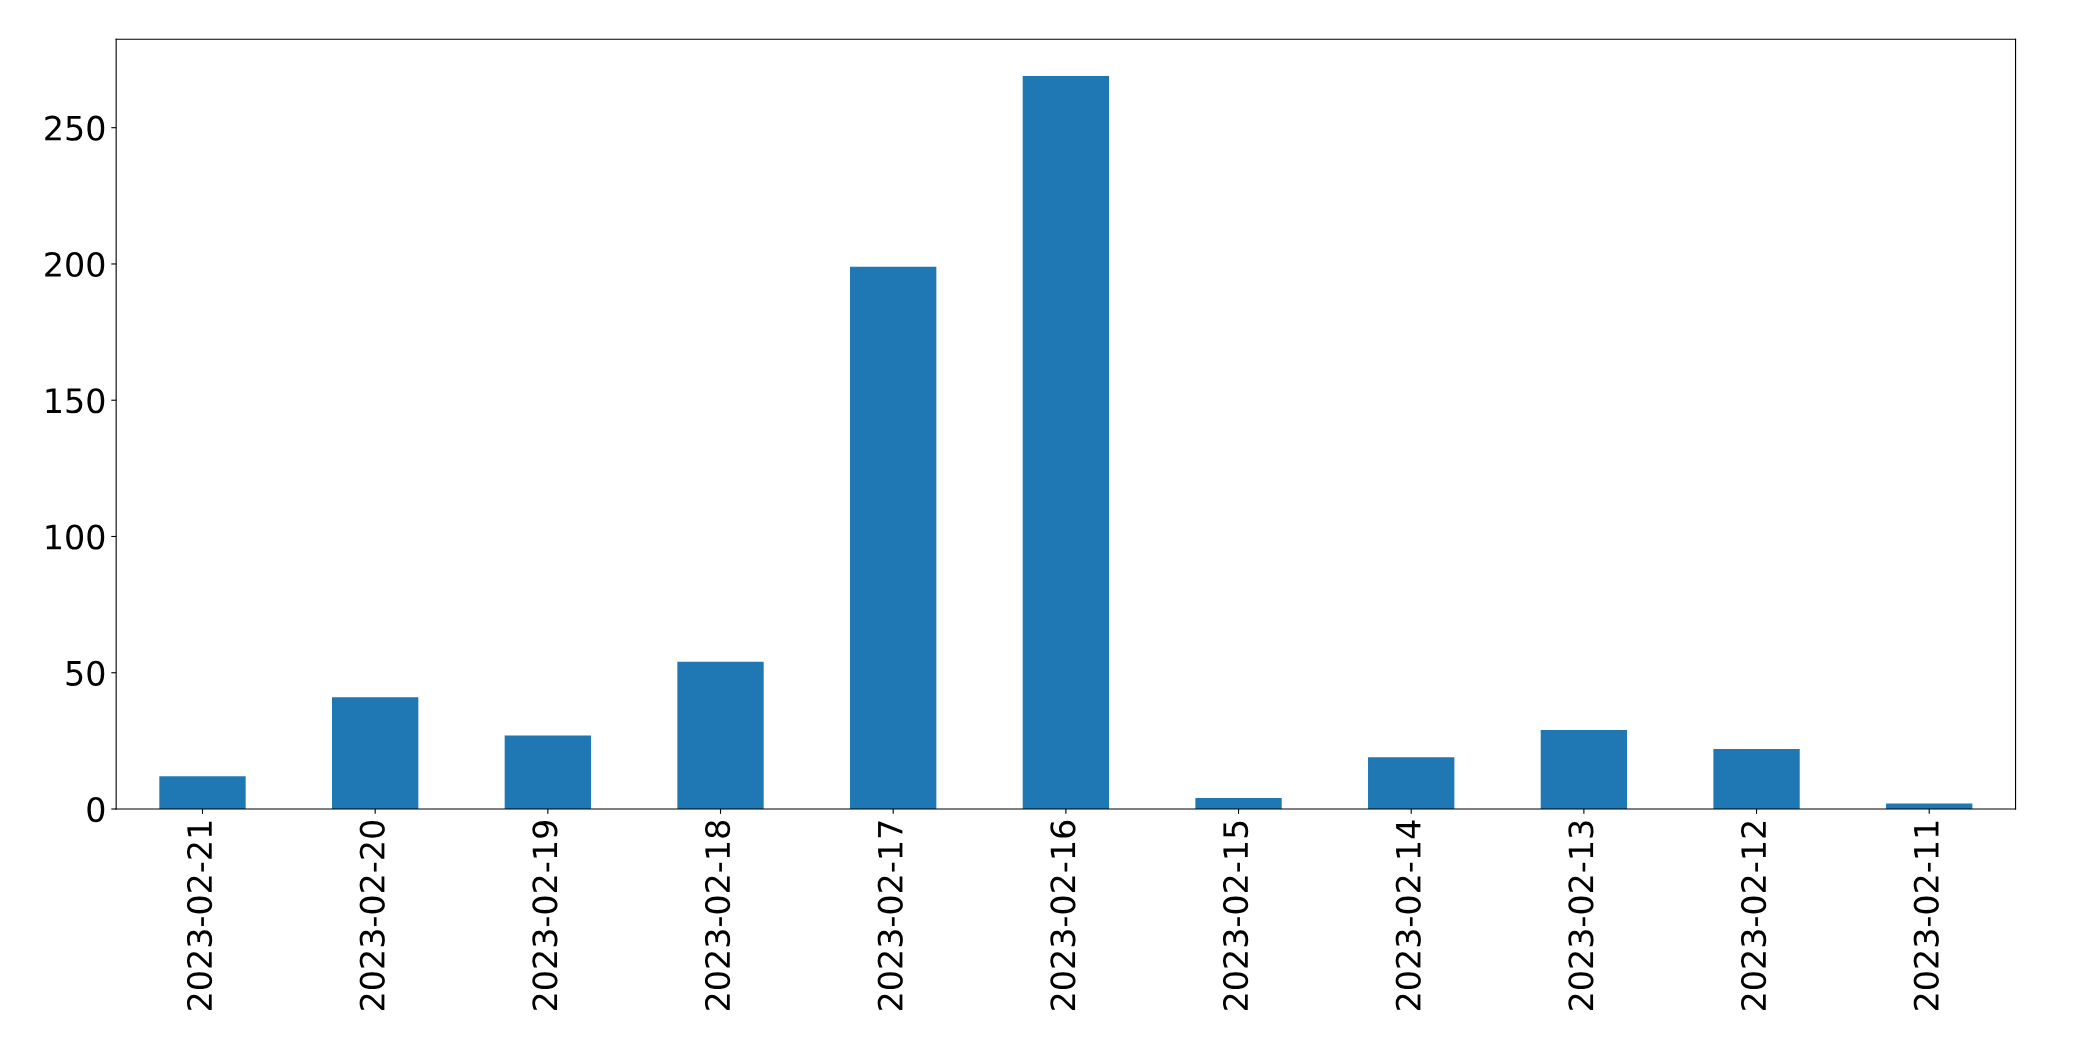  I want to click on y-tick-label: 250, so click(75, 128).